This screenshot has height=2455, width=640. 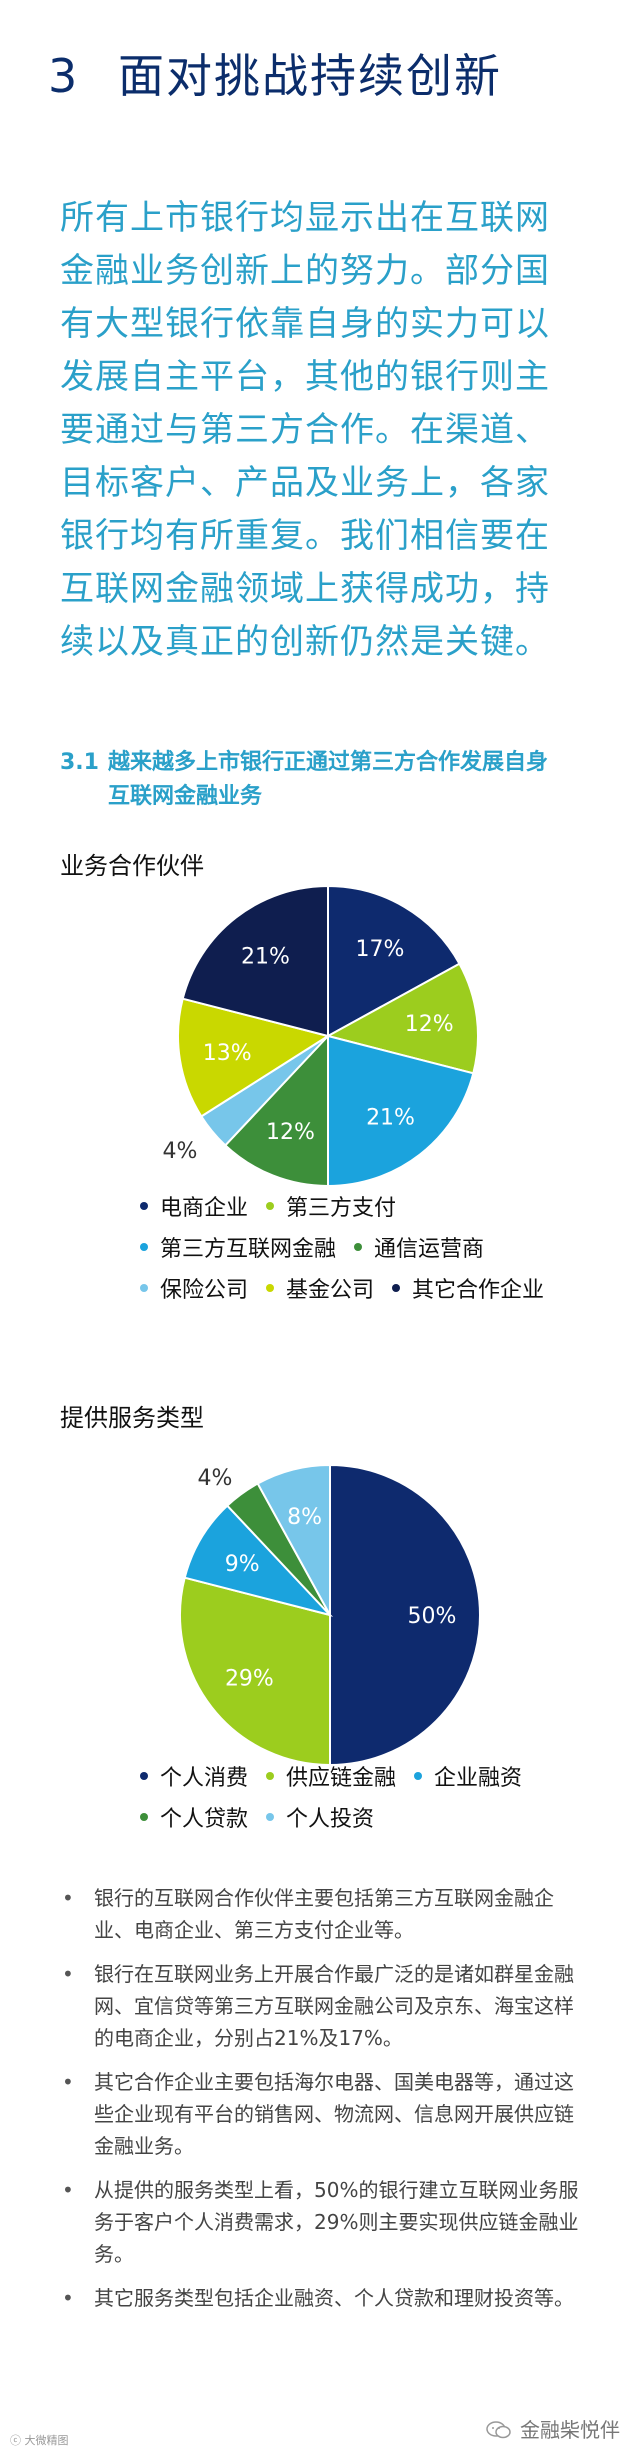 I want to click on slice-label-1: 50%, so click(x=432, y=1616).